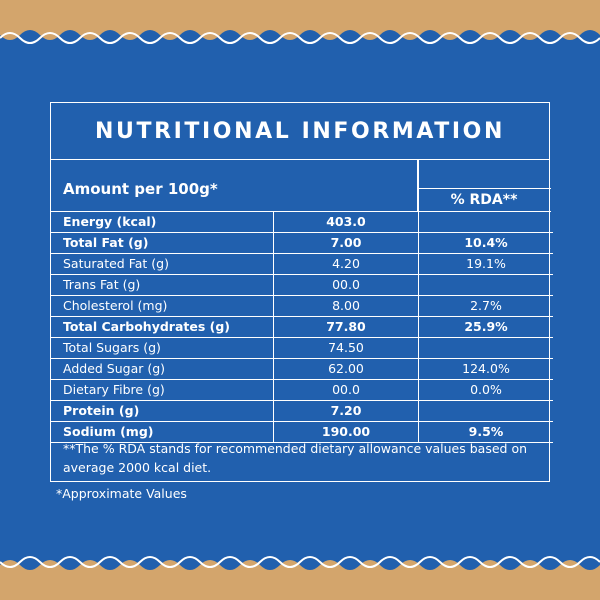  I want to click on nutrient-rda: 9.5%, so click(485, 432).